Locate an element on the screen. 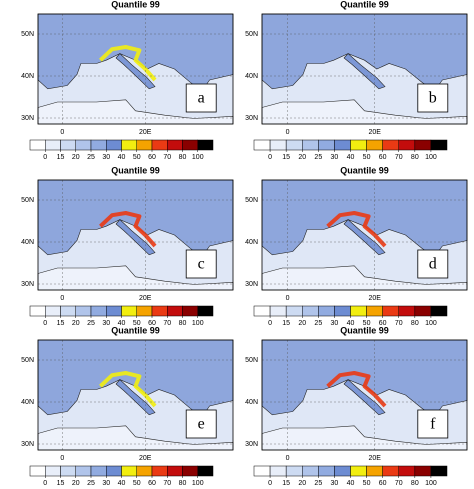  colorbar-tick-label: 25 is located at coordinates (91, 323).